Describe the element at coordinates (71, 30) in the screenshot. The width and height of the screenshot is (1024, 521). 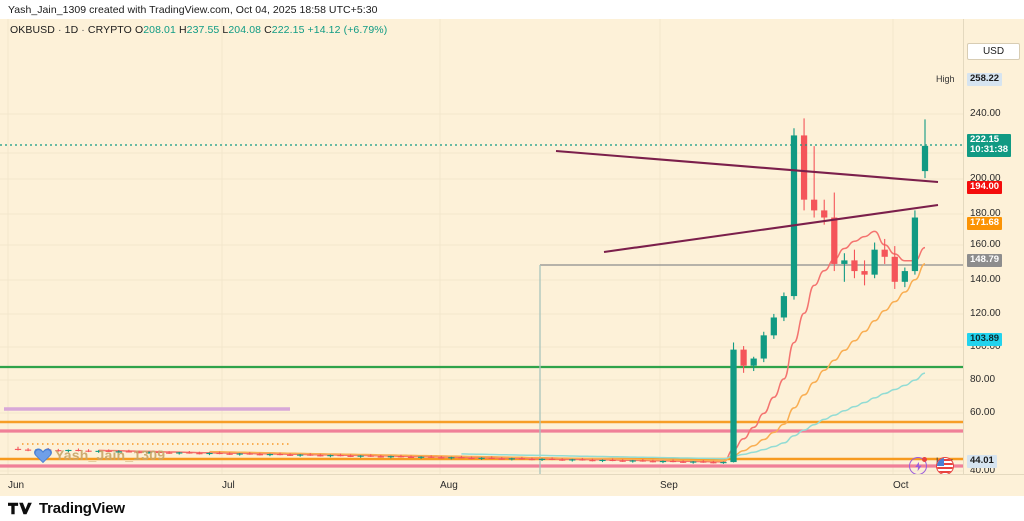
I see `legend-interval: 1D` at that location.